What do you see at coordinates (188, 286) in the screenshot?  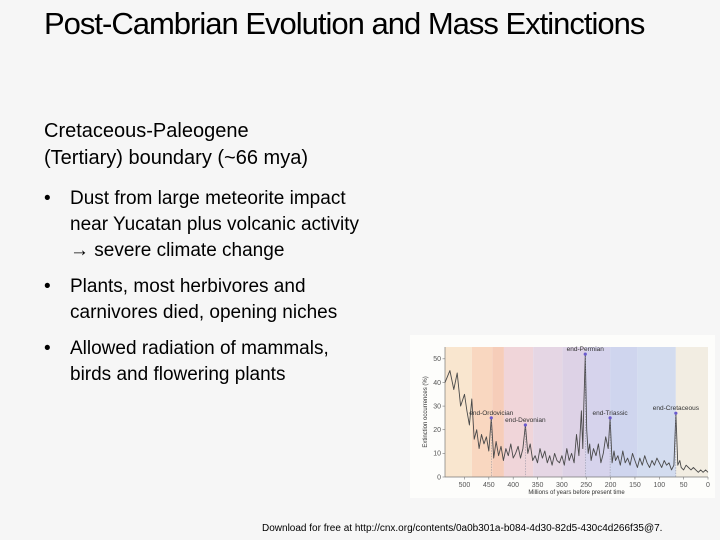 I see `bullet-line: Plants, most herbivores and` at bounding box center [188, 286].